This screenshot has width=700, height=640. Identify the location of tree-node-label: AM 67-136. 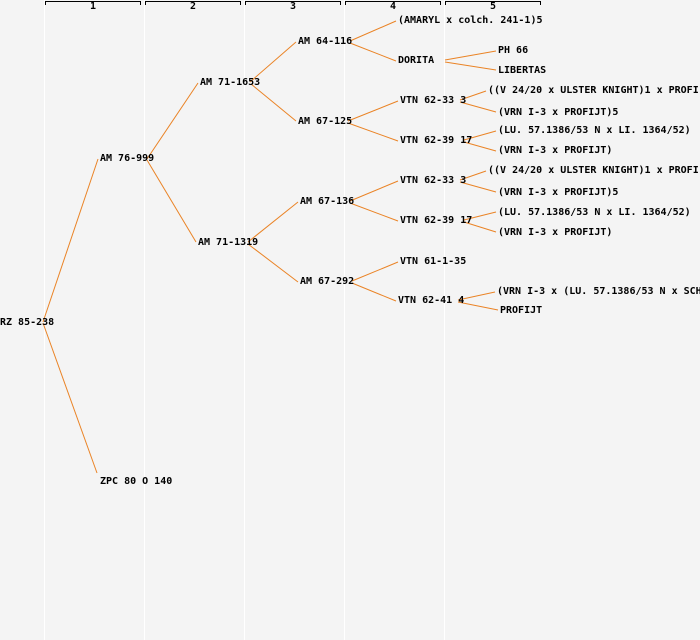
(327, 201).